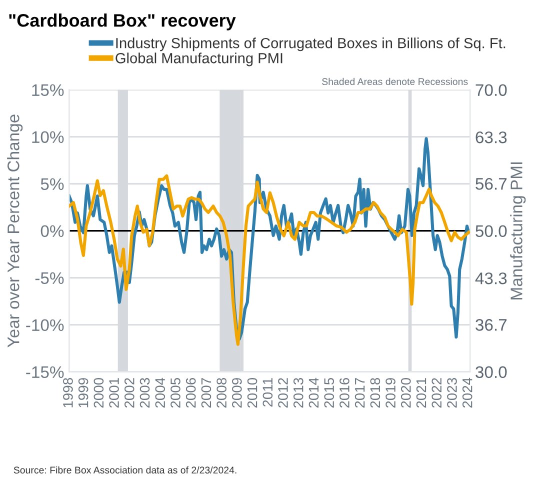 This screenshot has width=536, height=488. What do you see at coordinates (359, 393) in the screenshot?
I see `x-tick-label: 2017` at bounding box center [359, 393].